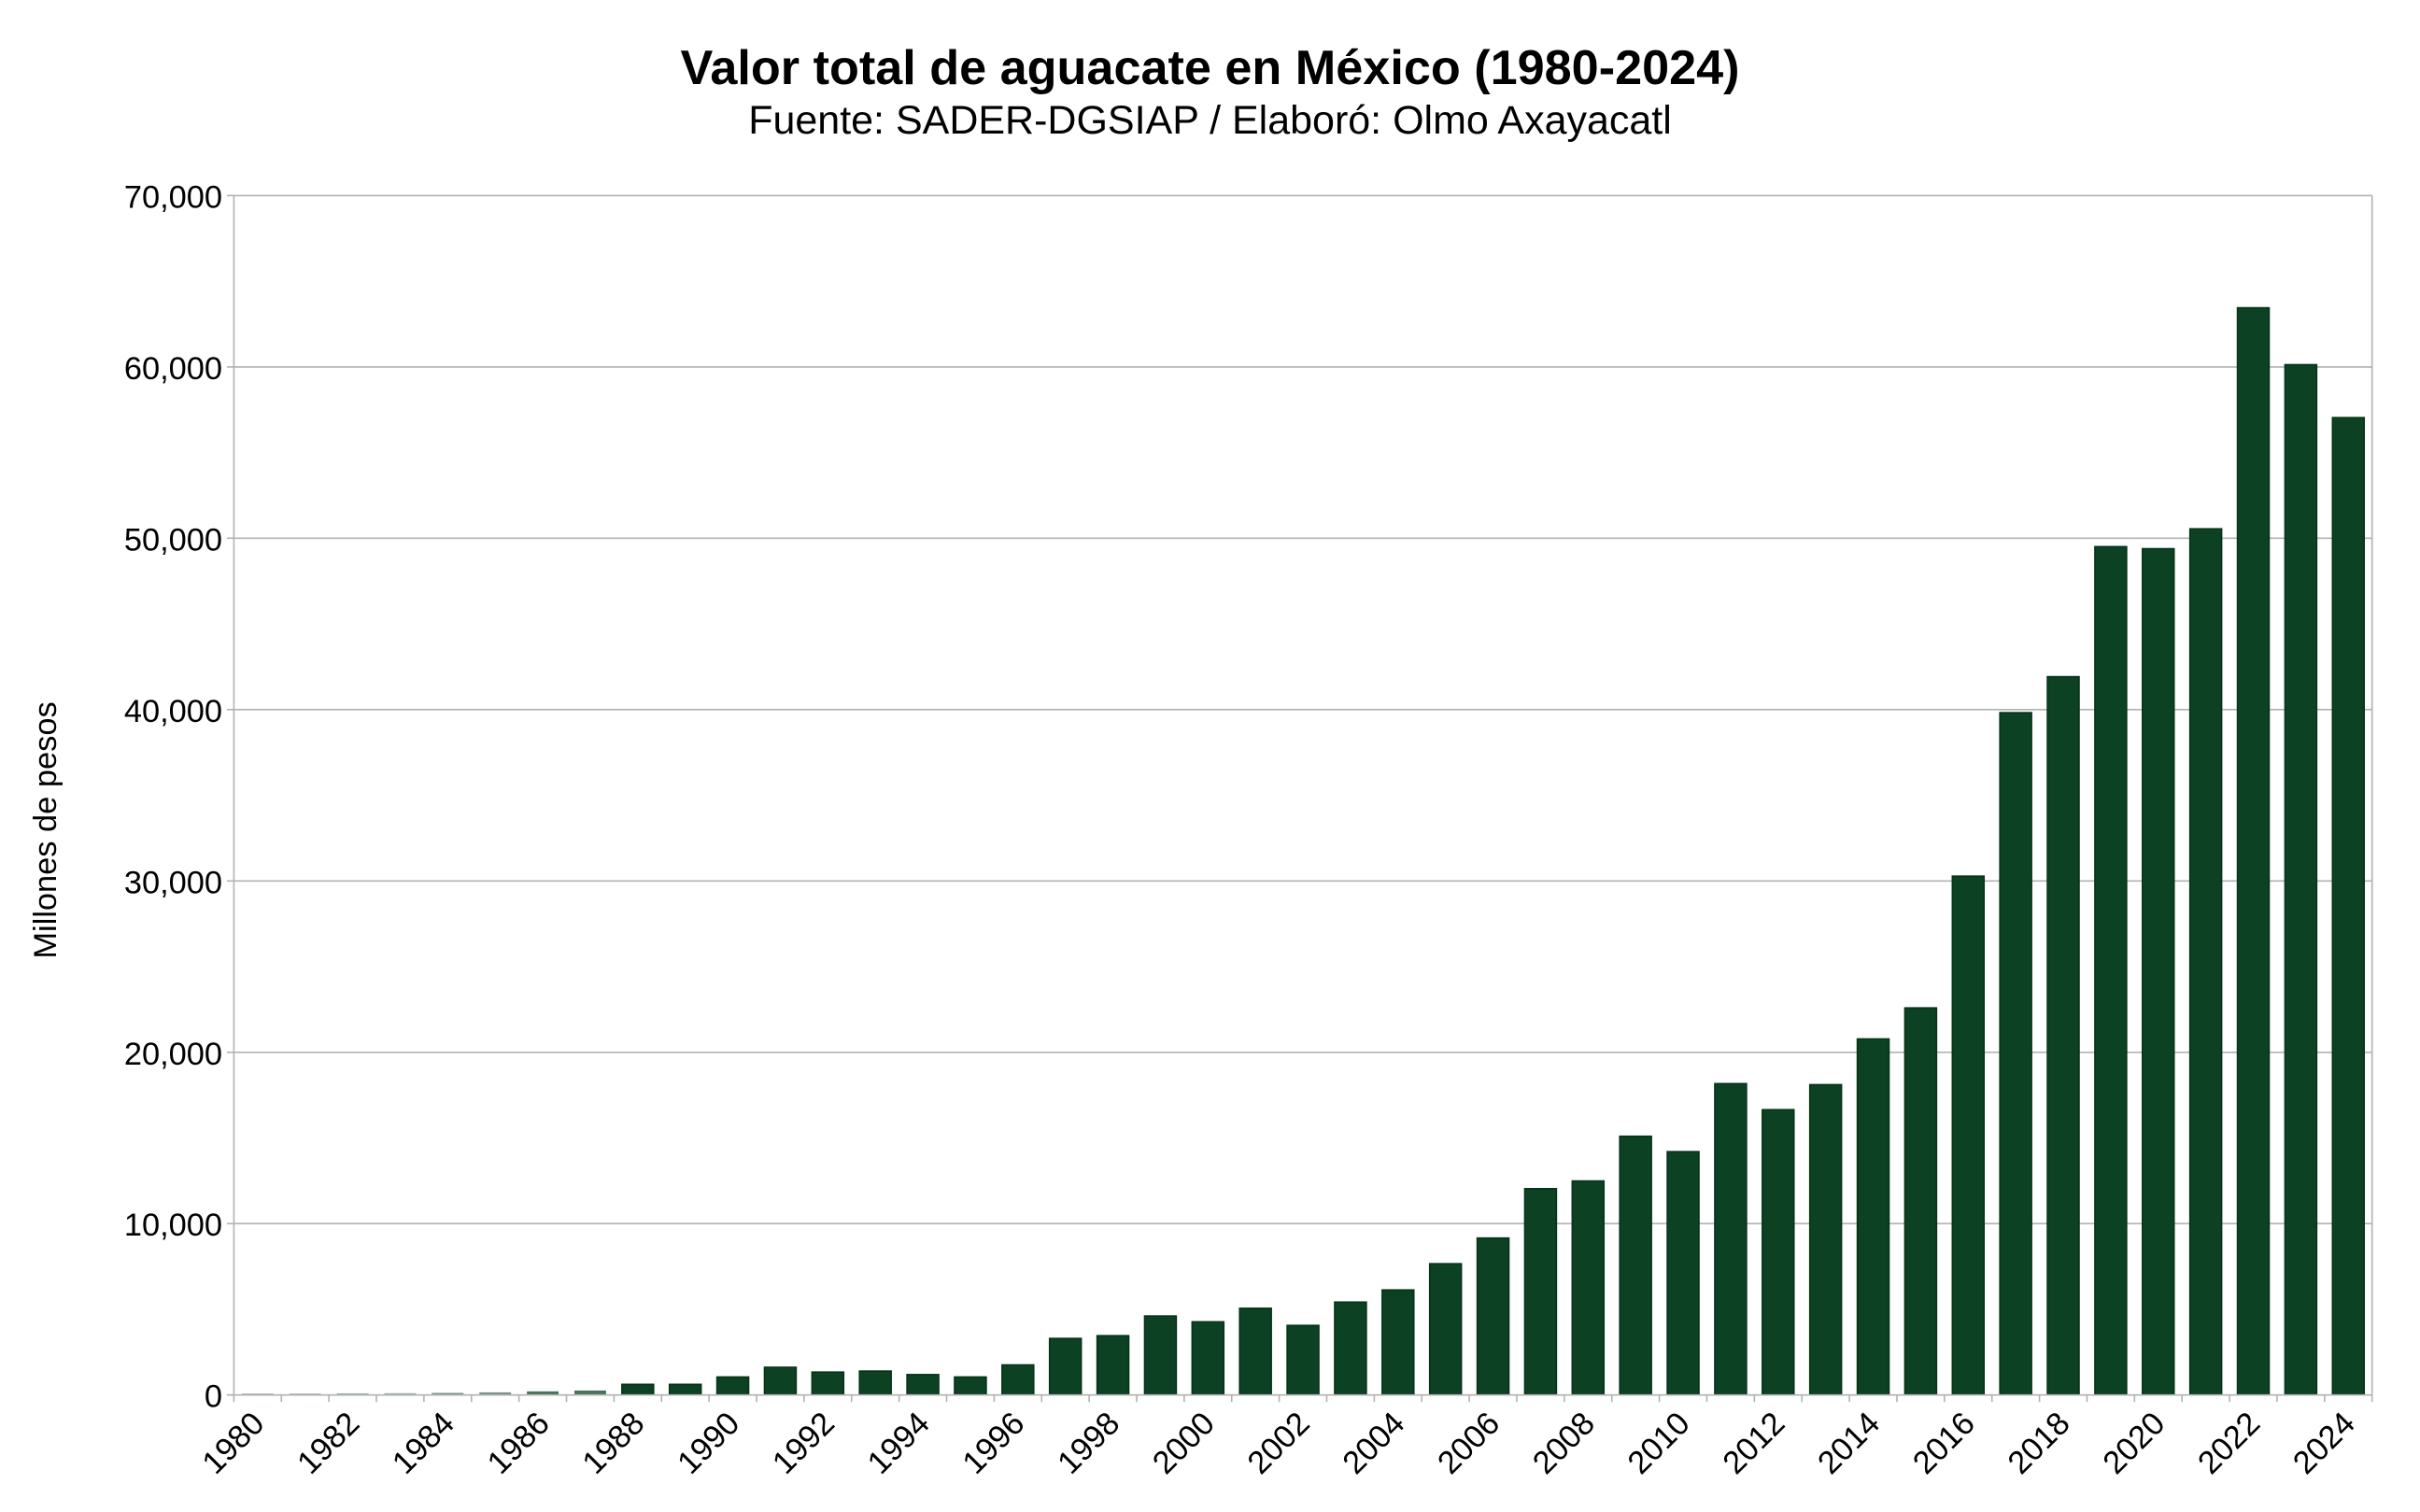 The height and width of the screenshot is (1512, 2420). What do you see at coordinates (173, 1226) in the screenshot?
I see `svg-text: 10,000` at bounding box center [173, 1226].